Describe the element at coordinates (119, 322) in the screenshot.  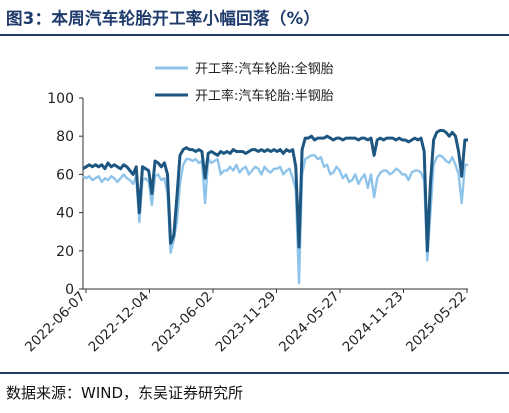
I see `x-tick-label: 2022-12-04` at that location.